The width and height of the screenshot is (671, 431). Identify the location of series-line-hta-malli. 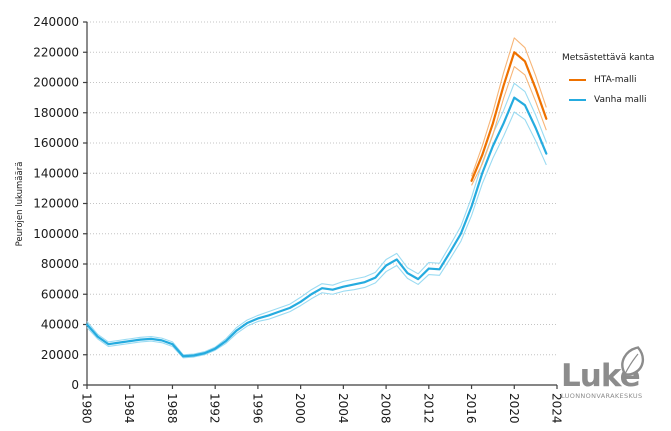
(509, 116).